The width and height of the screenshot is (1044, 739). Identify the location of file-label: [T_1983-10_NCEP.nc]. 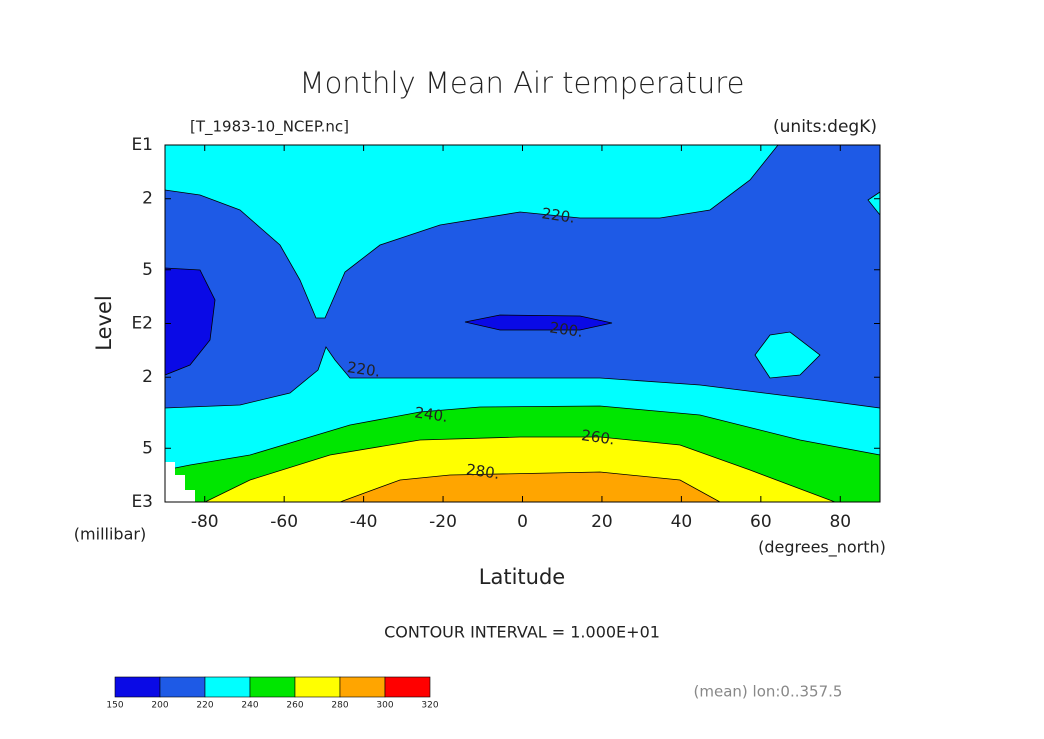
(269, 127).